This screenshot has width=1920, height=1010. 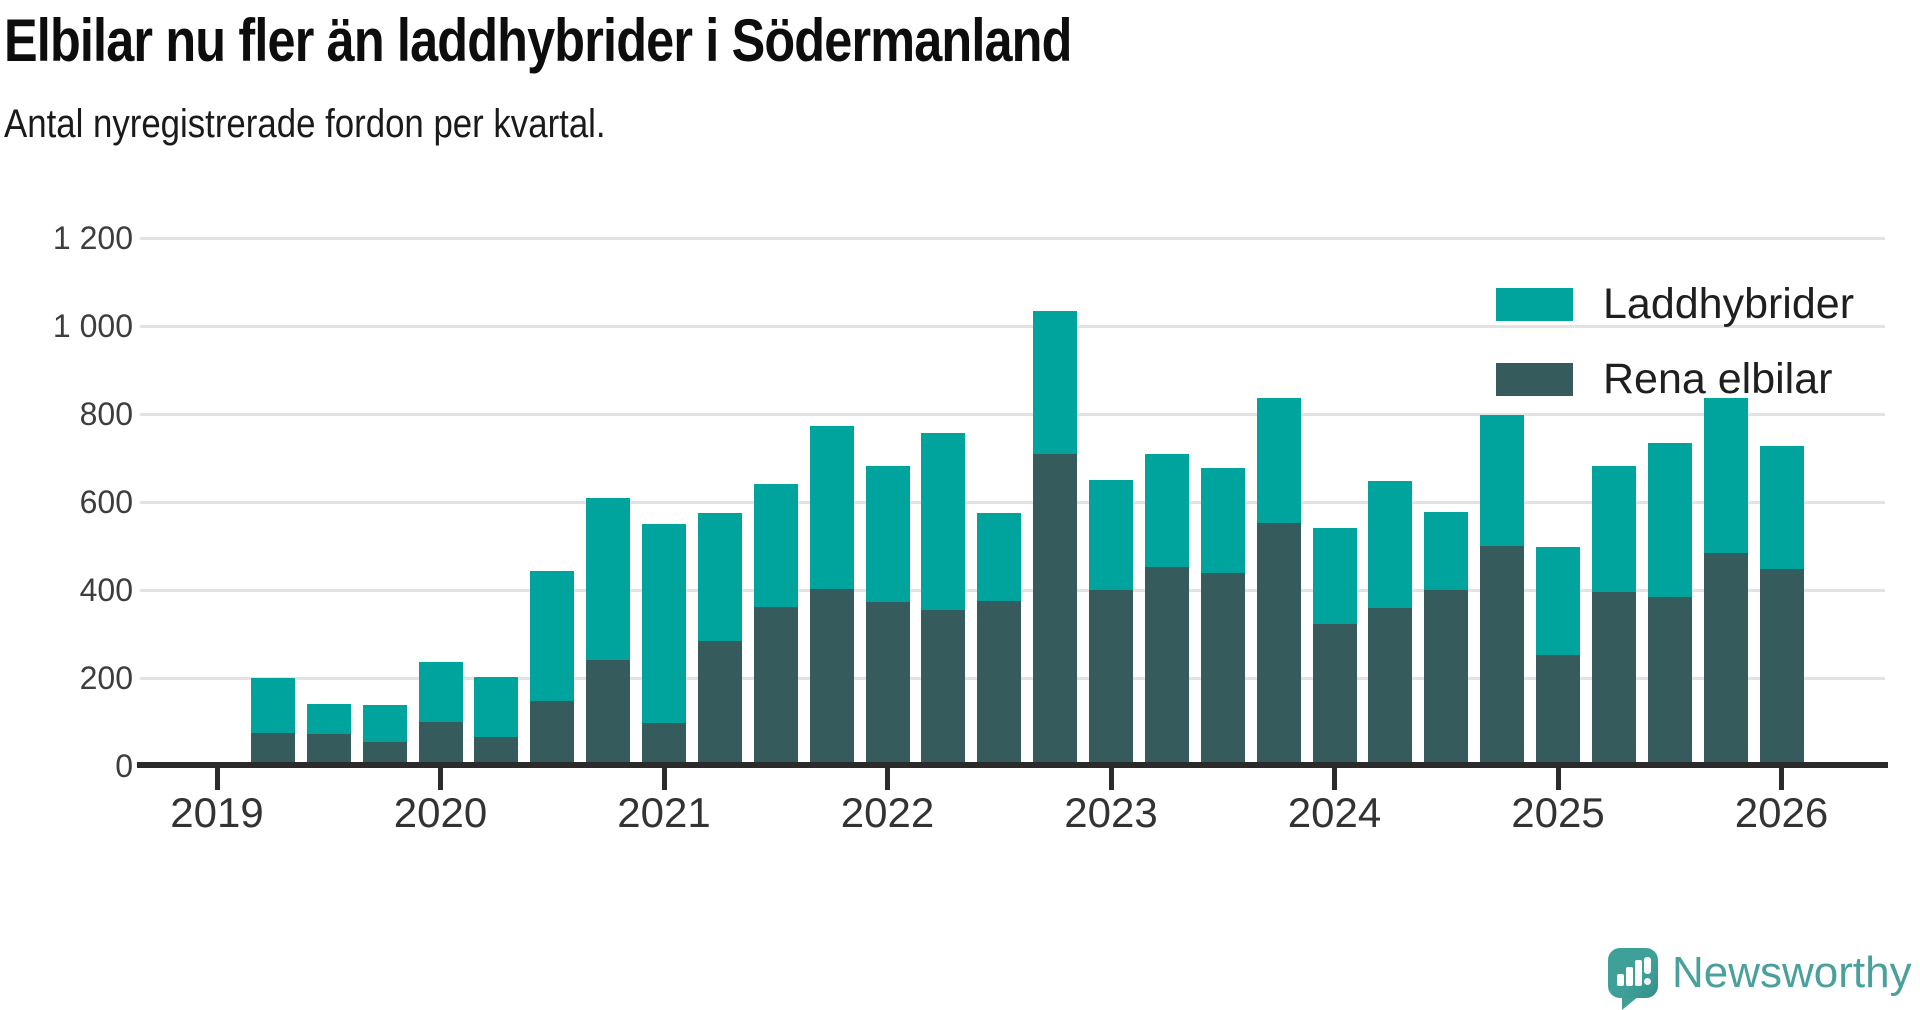 I want to click on bar-2022-q2-rena-elbilar, so click(x=943, y=687).